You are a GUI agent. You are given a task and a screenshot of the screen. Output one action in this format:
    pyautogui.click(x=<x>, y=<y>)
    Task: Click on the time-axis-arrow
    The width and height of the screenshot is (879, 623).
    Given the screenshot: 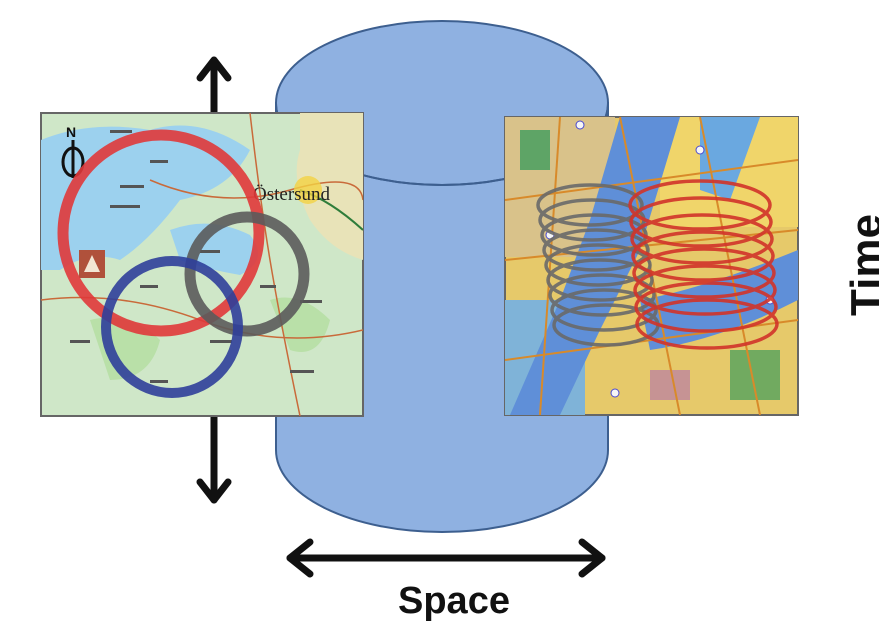 What is the action you would take?
    pyautogui.click(x=214, y=280)
    